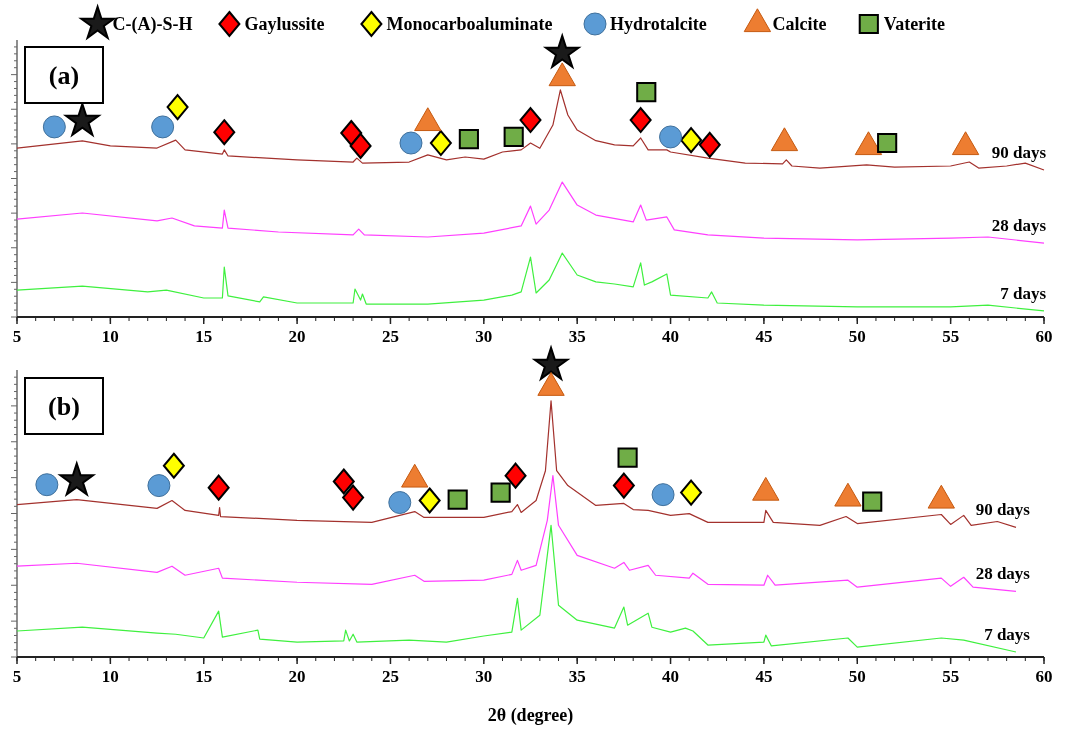 This screenshot has height=733, width=1072. Describe the element at coordinates (914, 24) in the screenshot. I see `legend-label: Vaterite` at that location.